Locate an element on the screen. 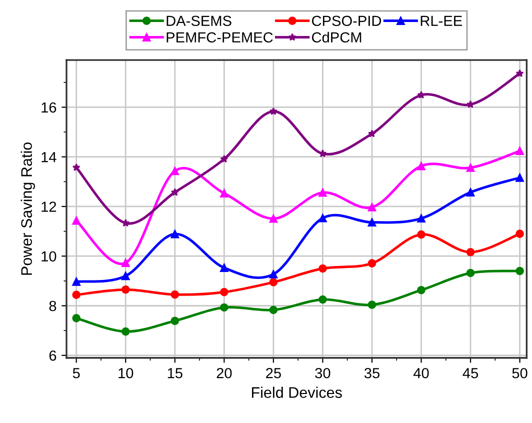  x-axis-title: Field Devices is located at coordinates (297, 392).